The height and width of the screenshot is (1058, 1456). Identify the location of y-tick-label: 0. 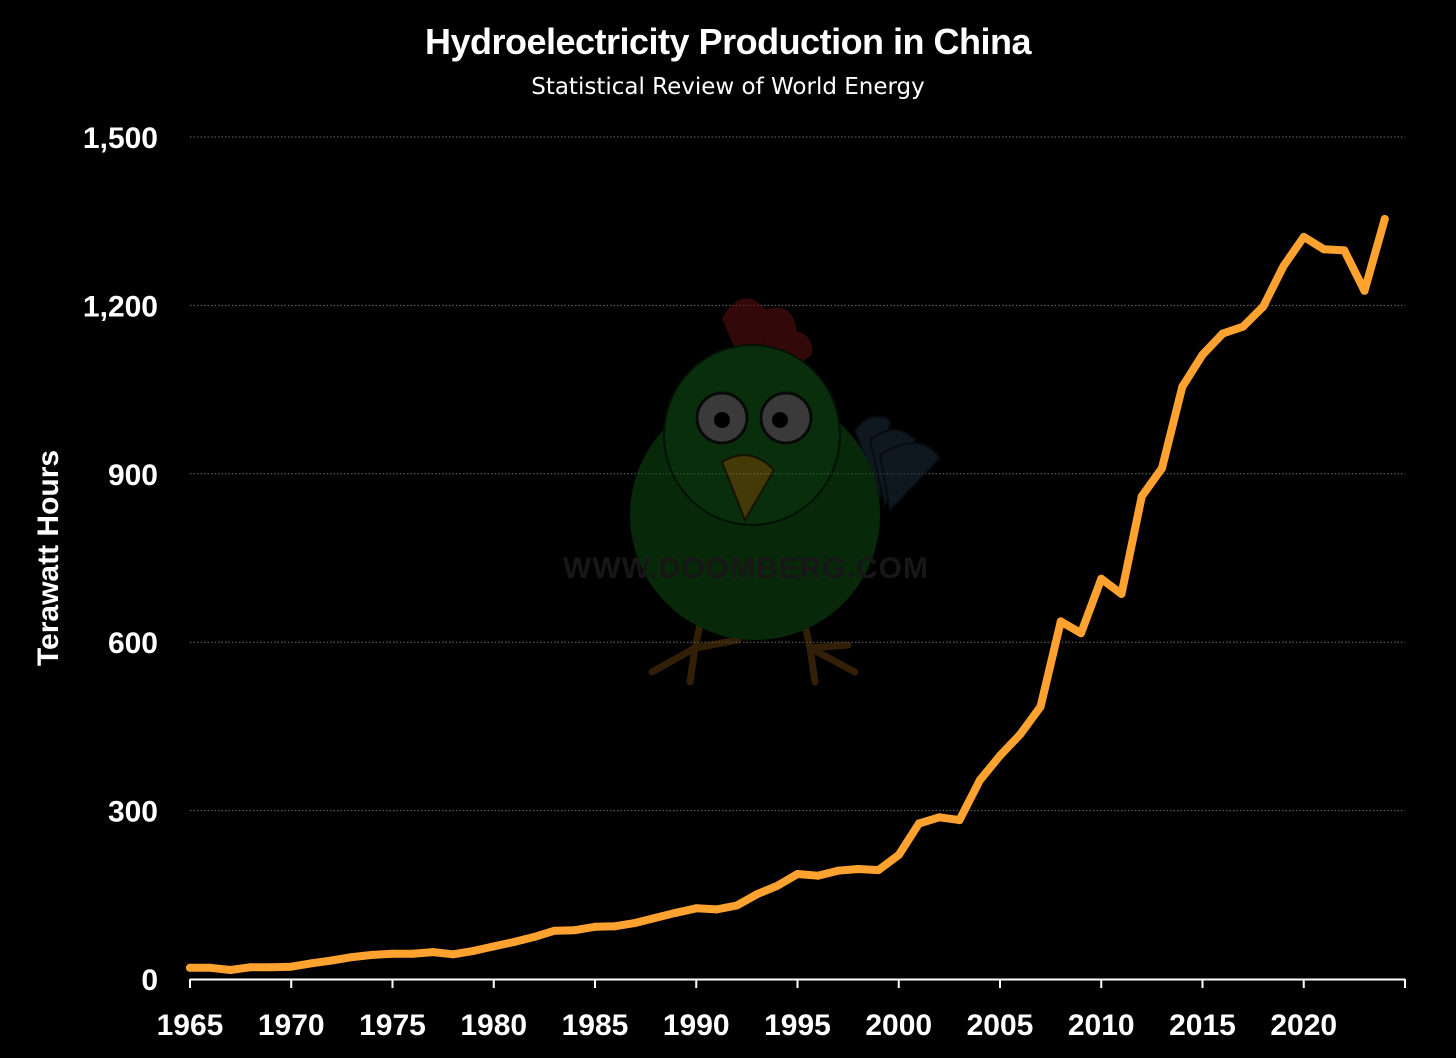
(149, 980).